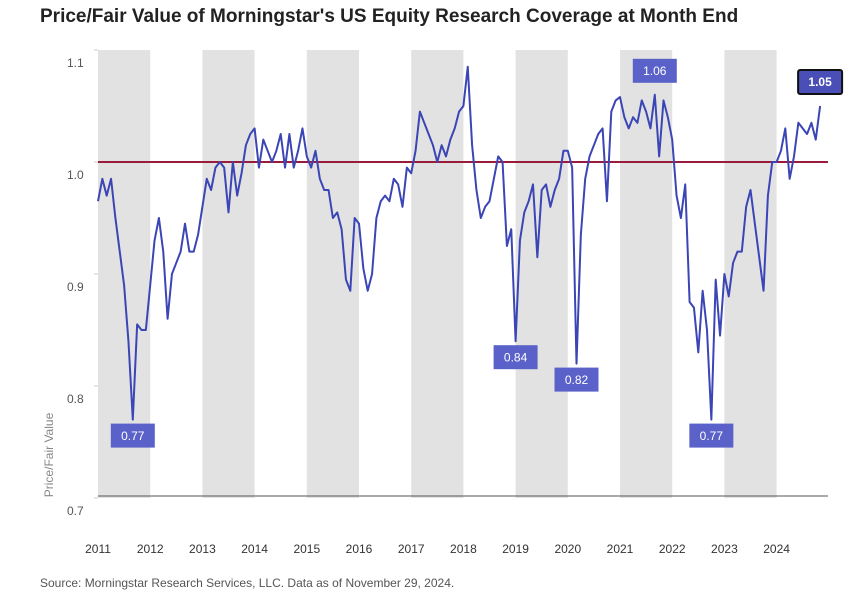 Image resolution: width=866 pixels, height=603 pixels. What do you see at coordinates (620, 549) in the screenshot?
I see `x-tick-label: 2021` at bounding box center [620, 549].